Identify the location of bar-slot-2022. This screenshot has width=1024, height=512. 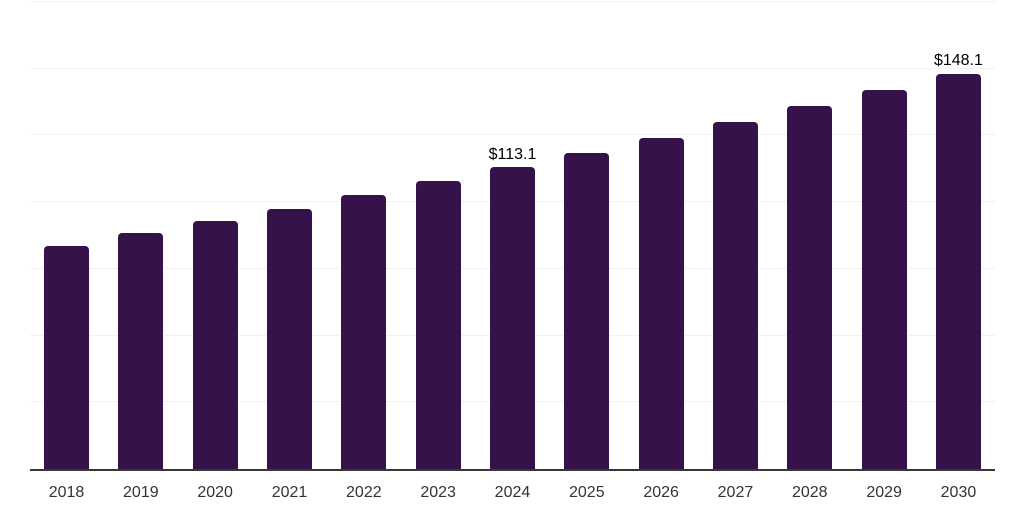
(364, 235).